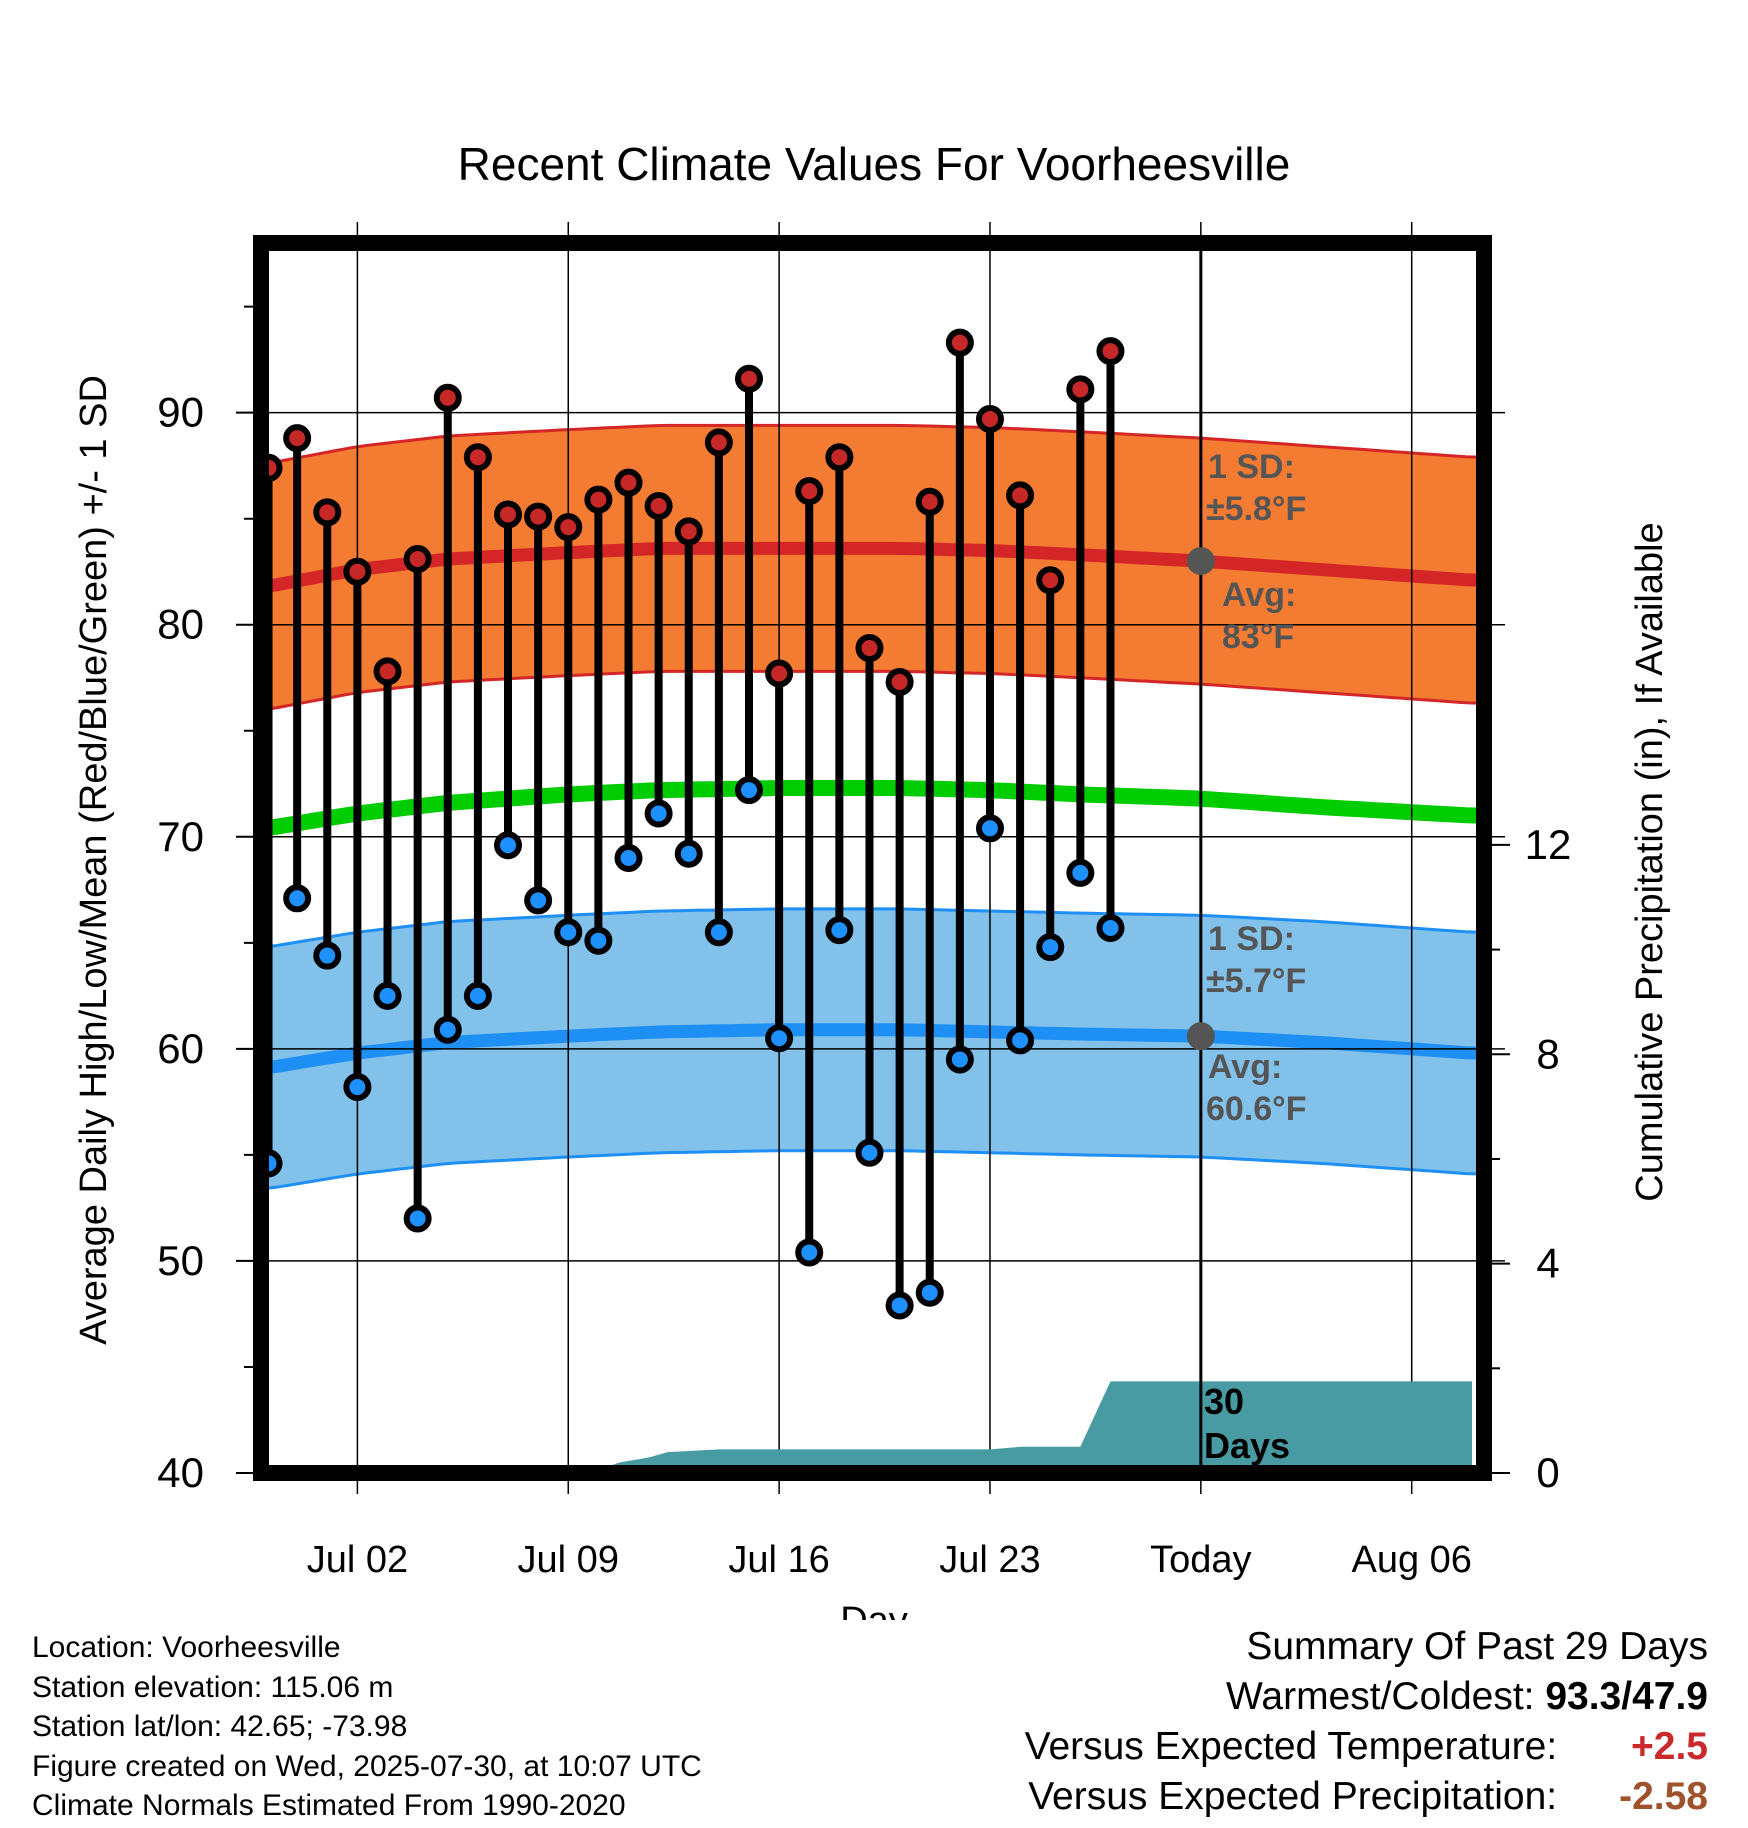  What do you see at coordinates (1258, 637) in the screenshot?
I see `high-avg-value: 83°F` at bounding box center [1258, 637].